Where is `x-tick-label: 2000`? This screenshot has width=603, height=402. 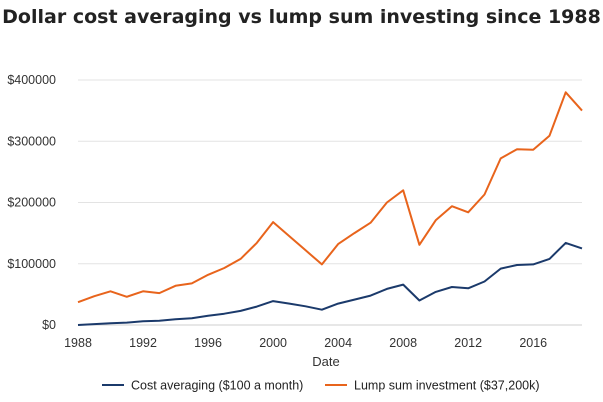
x-tick-label: 2000 is located at coordinates (273, 343).